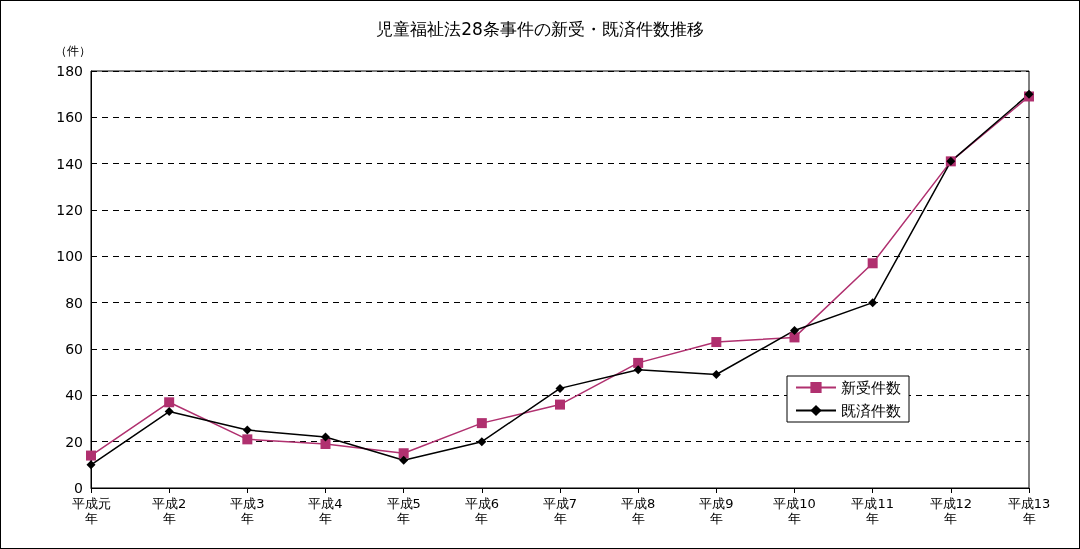  What do you see at coordinates (325, 511) in the screenshot?
I see `x-tick-label: 平成4年` at bounding box center [325, 511].